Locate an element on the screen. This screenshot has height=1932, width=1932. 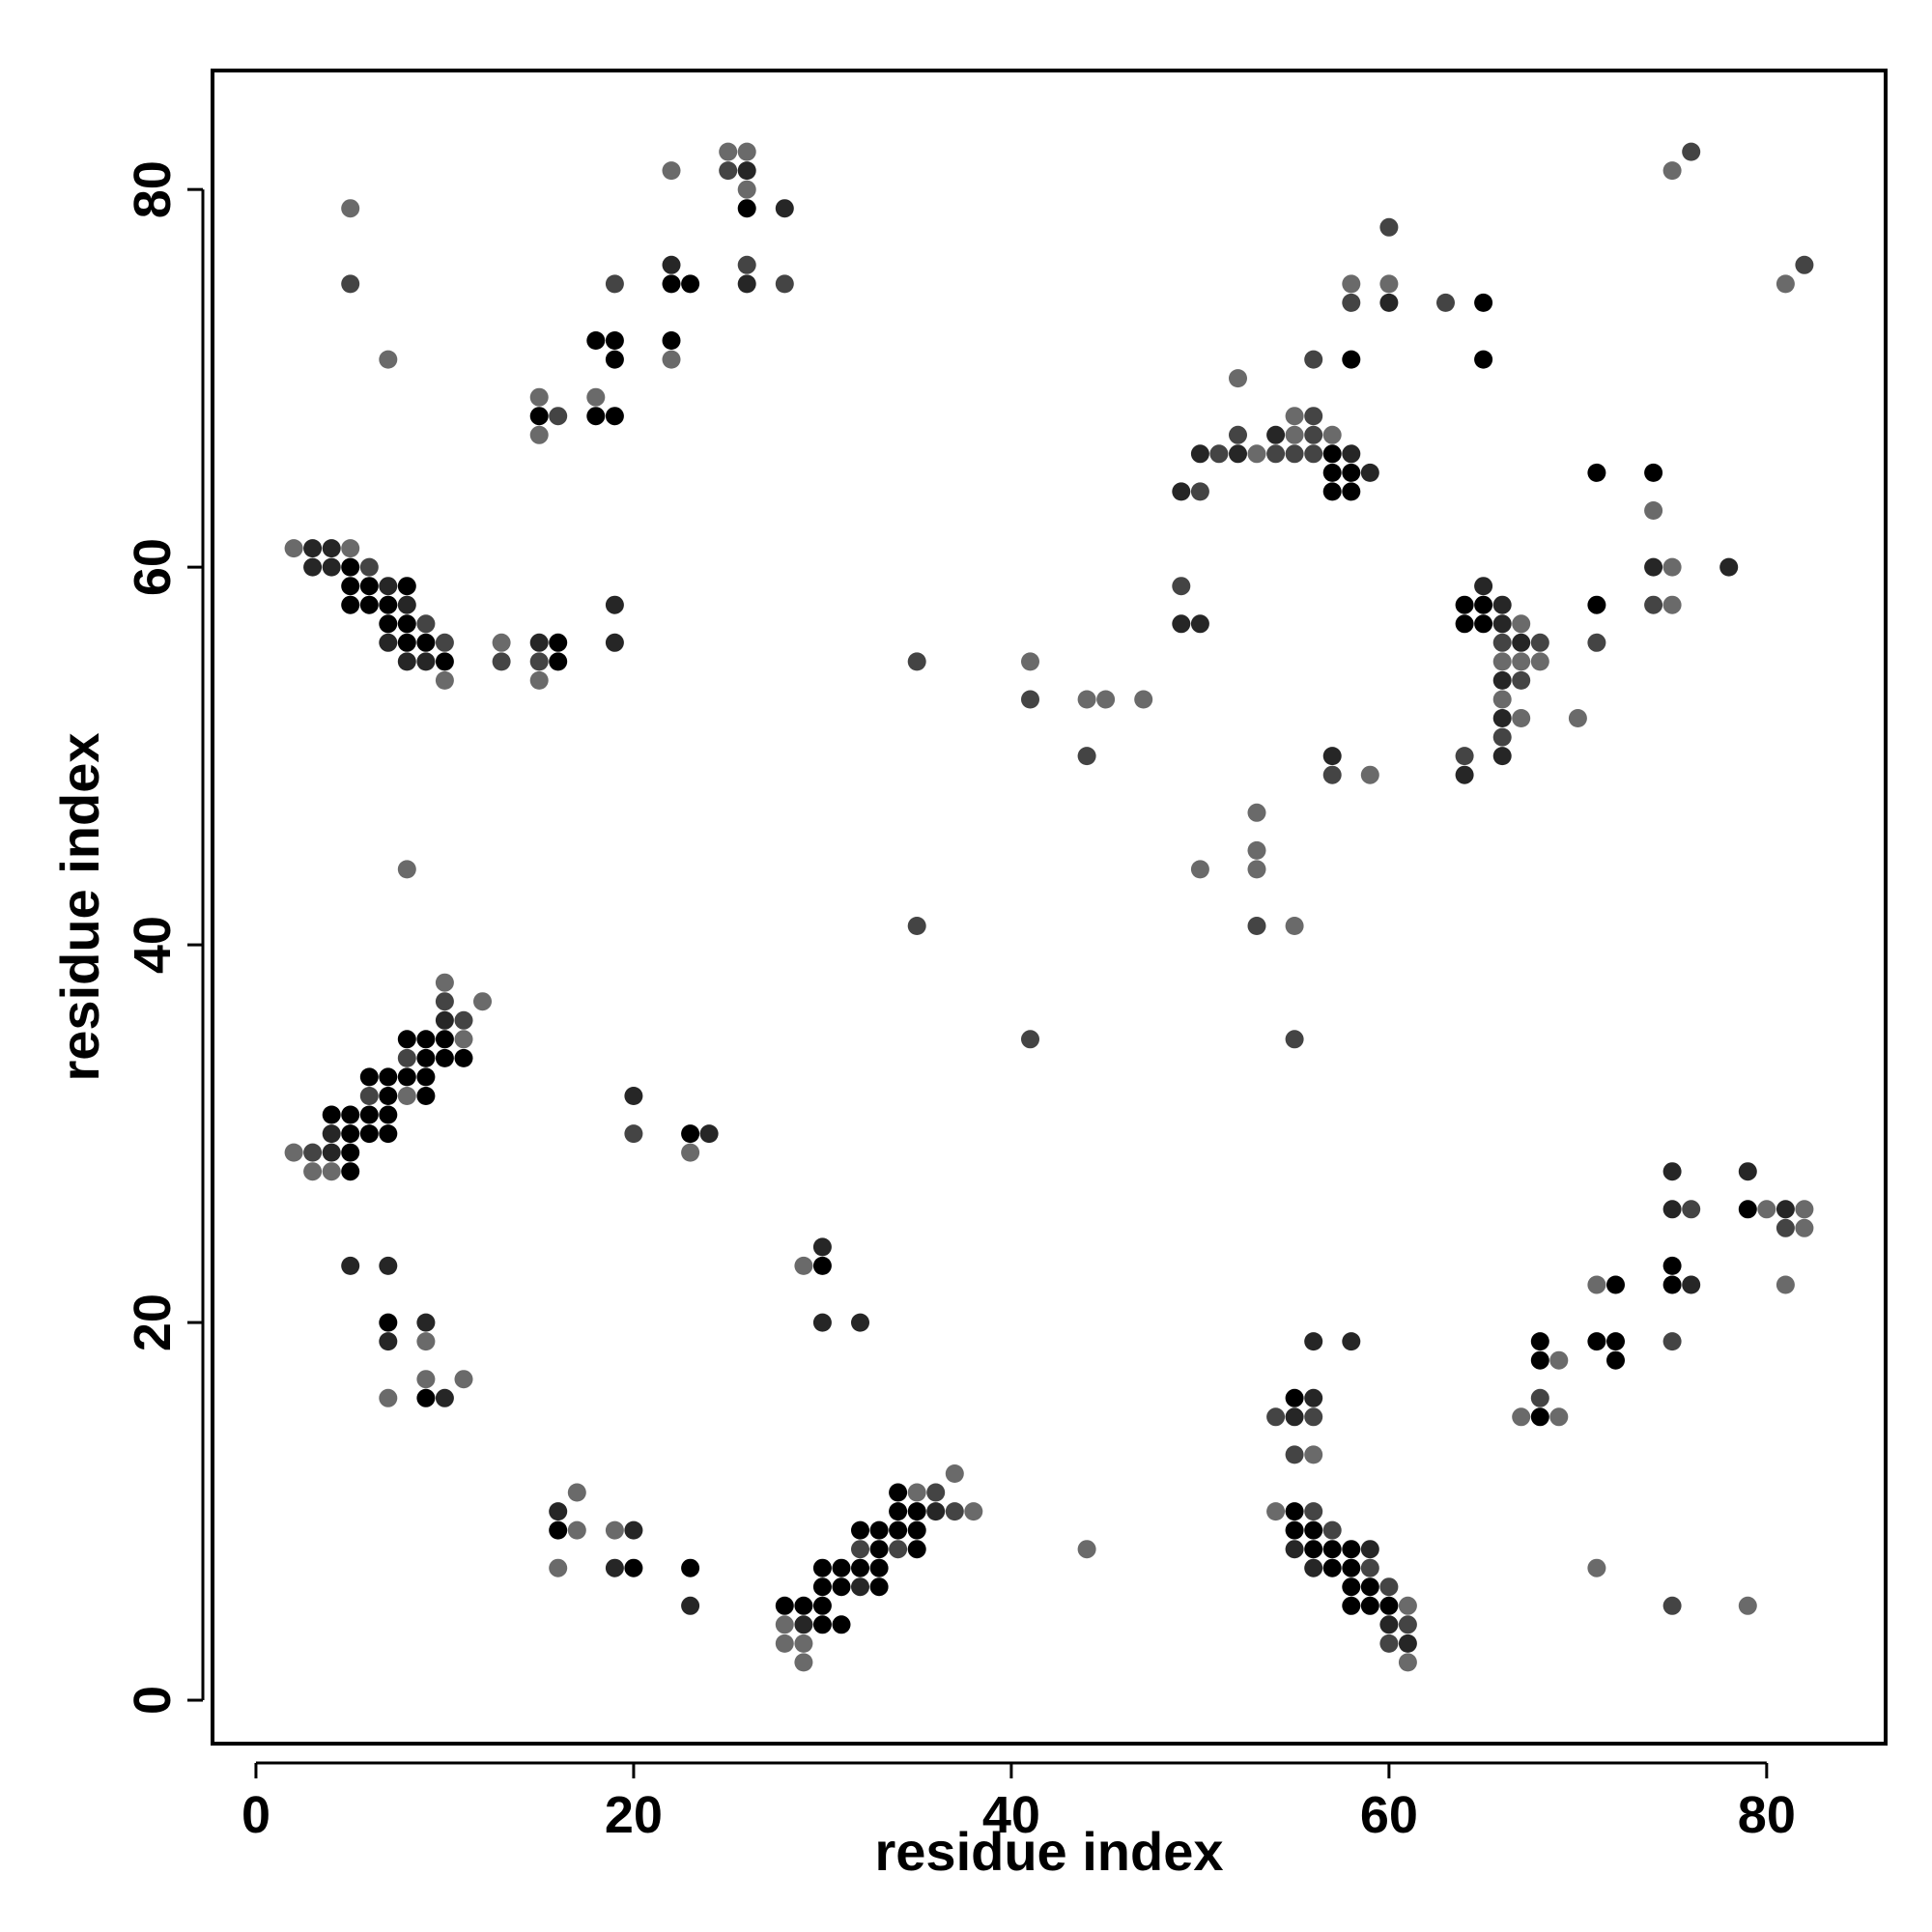
x-tick-label-0: 0 is located at coordinates (256, 1815).